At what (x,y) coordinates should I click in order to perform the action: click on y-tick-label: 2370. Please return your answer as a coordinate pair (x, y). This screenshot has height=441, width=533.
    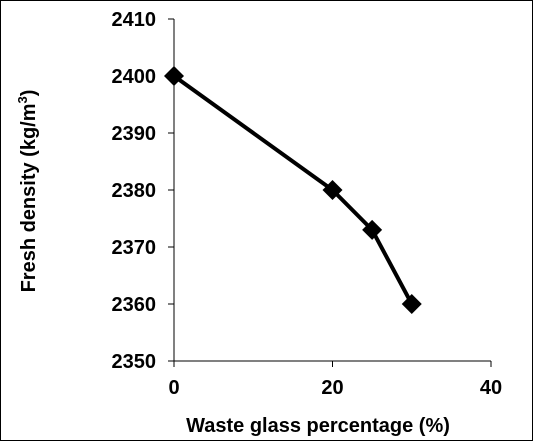
    Looking at the image, I should click on (134, 248).